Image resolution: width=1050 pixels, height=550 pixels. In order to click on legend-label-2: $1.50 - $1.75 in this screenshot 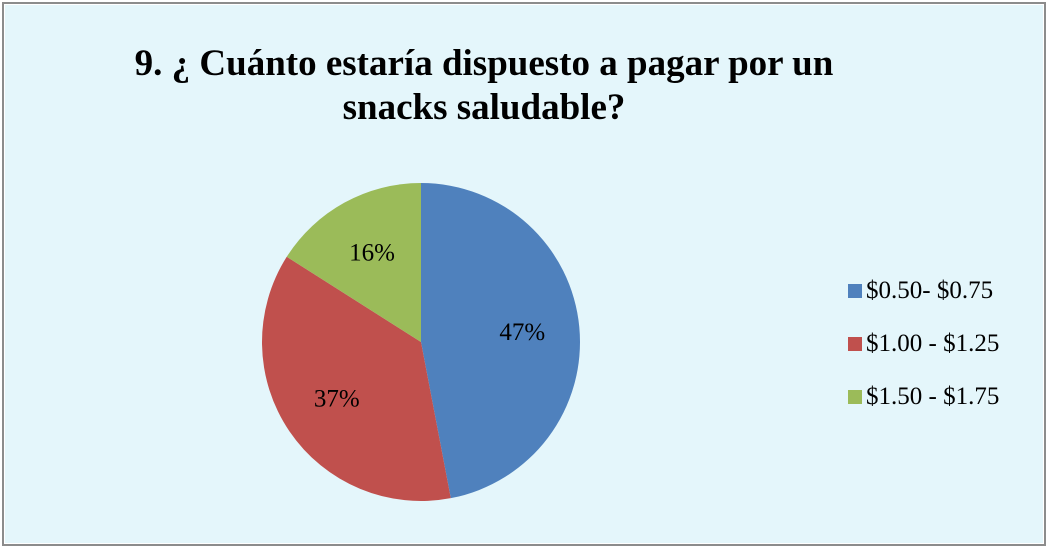, I will do `click(933, 396)`.